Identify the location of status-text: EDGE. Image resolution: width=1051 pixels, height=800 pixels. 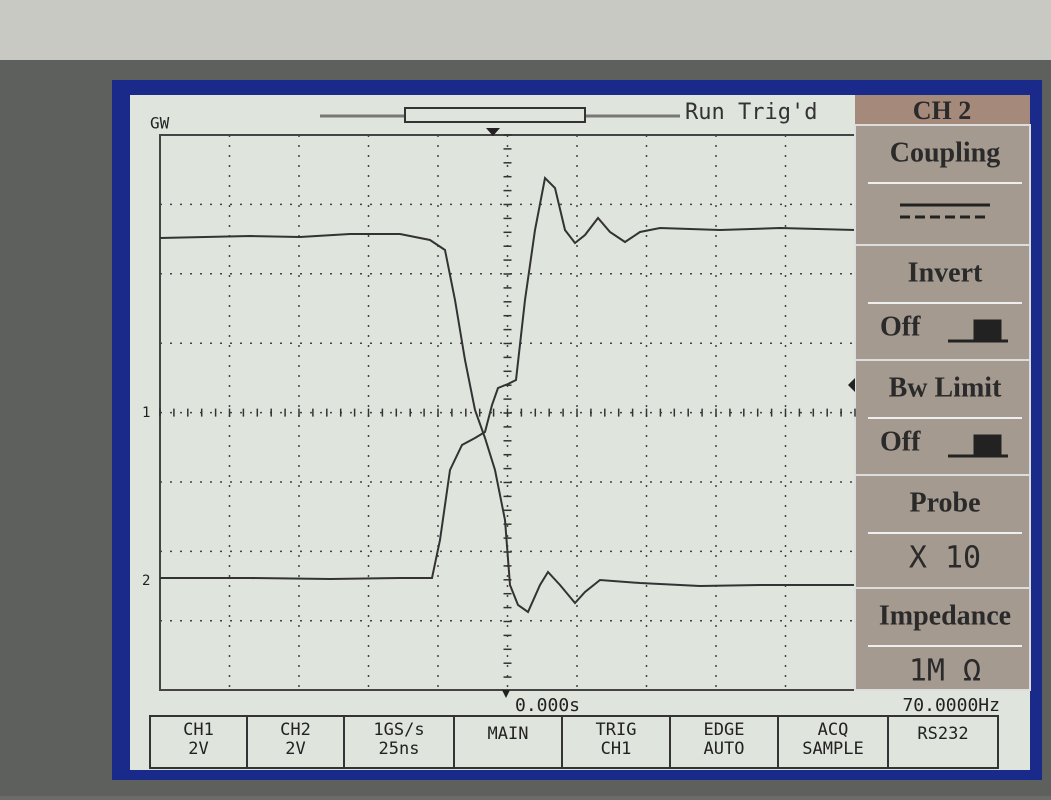
(724, 730).